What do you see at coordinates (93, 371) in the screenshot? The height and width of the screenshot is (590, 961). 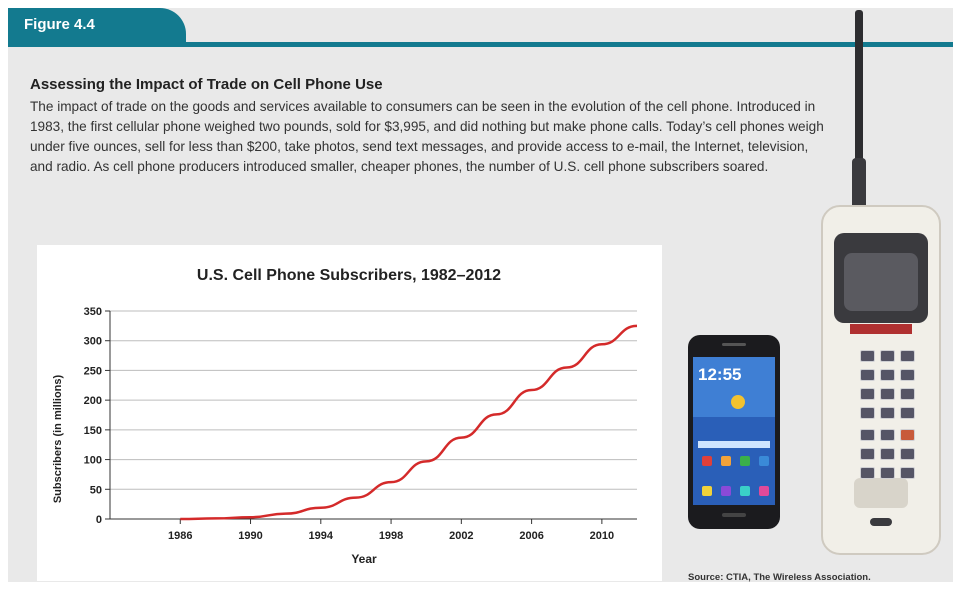 I see `y-tick-label: 250` at bounding box center [93, 371].